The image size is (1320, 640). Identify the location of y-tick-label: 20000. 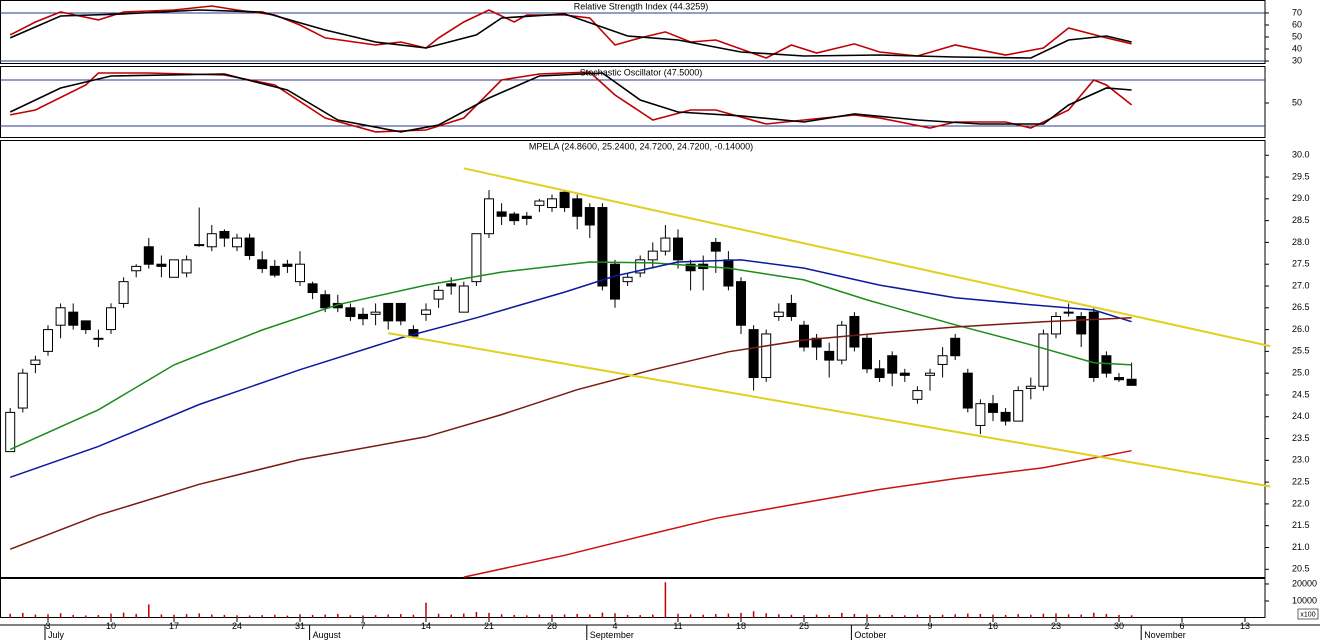
(1304, 583).